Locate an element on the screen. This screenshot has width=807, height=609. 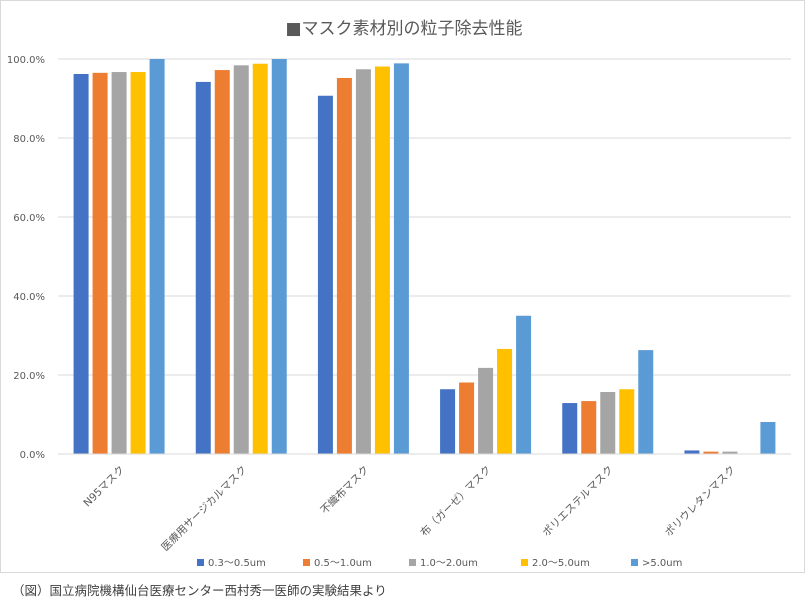
y-tick-label: 0.0% is located at coordinates (32, 455).